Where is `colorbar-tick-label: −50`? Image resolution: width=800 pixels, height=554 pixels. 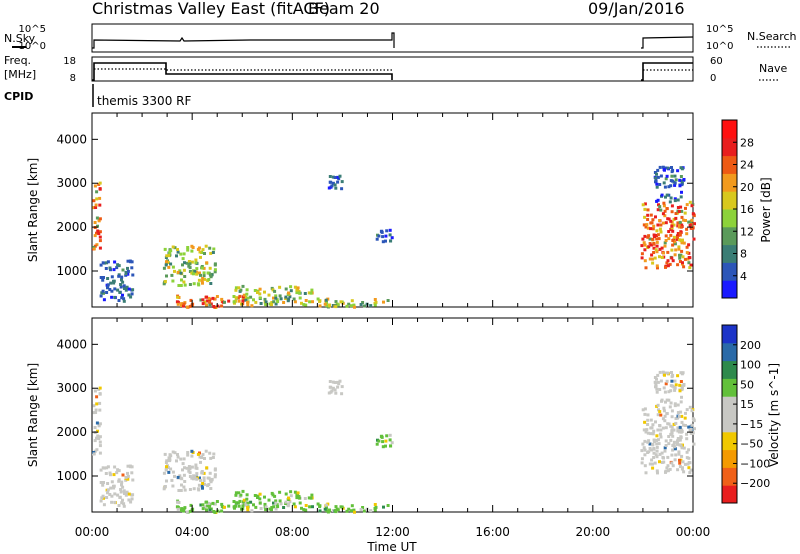 colorbar-tick-label: −50 is located at coordinates (751, 444).